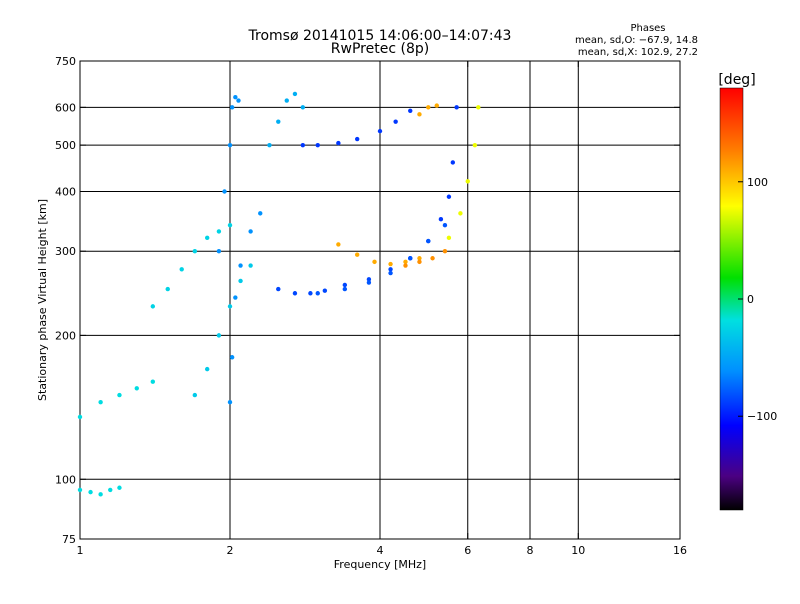 The image size is (800, 604). I want to click on x-tick-label: 4, so click(380, 550).